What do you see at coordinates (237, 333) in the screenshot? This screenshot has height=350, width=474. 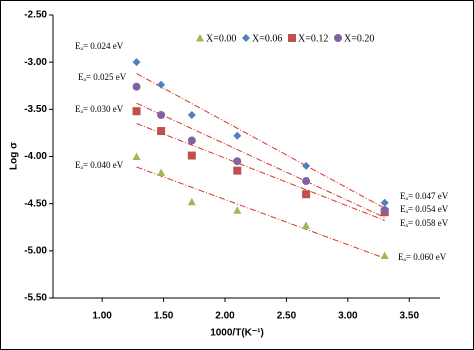 I see `x-axis-title: 1000/T(K⁻¹)` at bounding box center [237, 333].